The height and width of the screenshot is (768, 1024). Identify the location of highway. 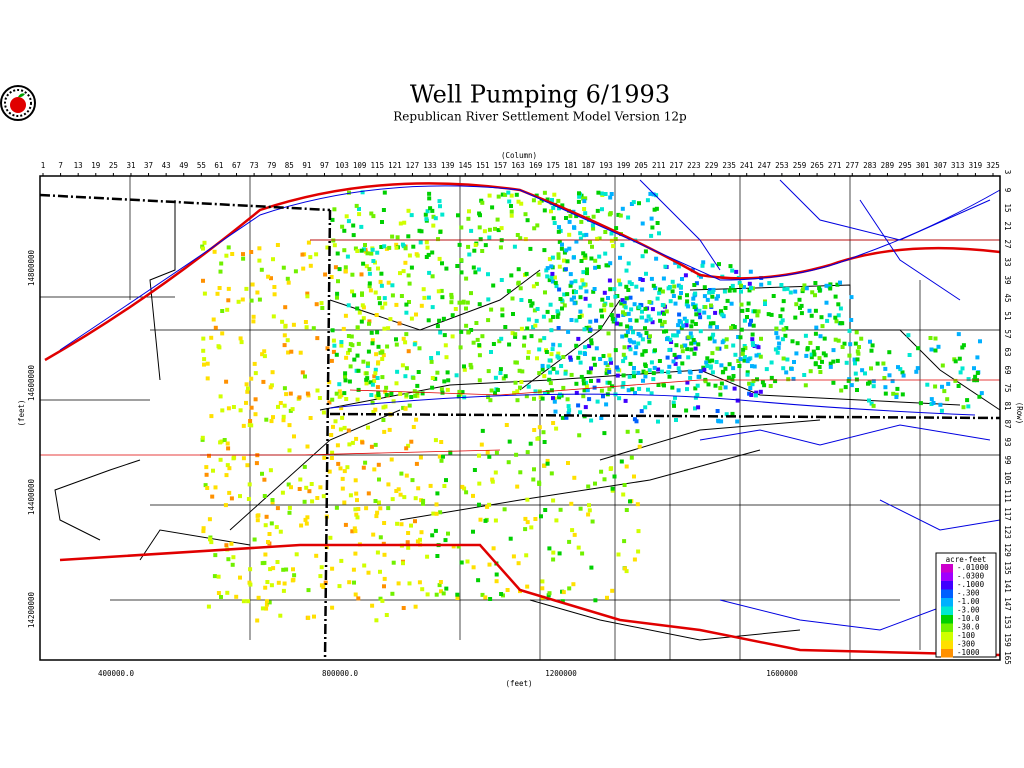
(530, 600).